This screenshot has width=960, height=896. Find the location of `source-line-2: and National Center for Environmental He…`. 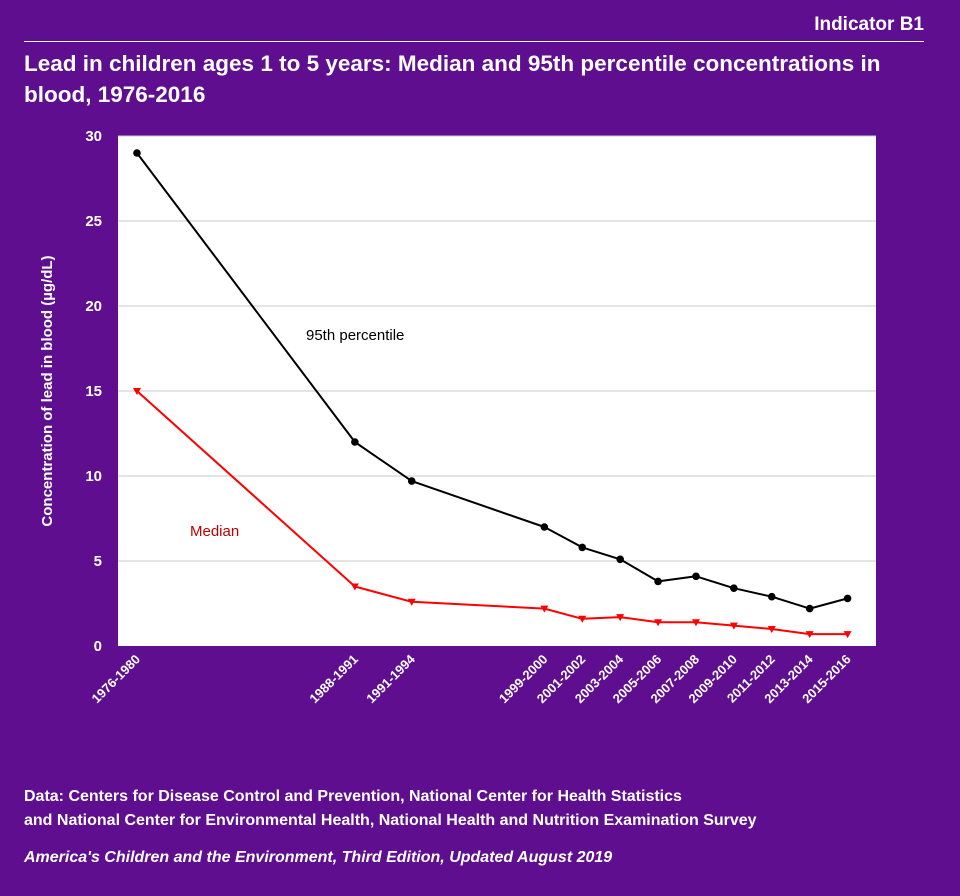

source-line-2: and National Center for Environmental He… is located at coordinates (390, 820).